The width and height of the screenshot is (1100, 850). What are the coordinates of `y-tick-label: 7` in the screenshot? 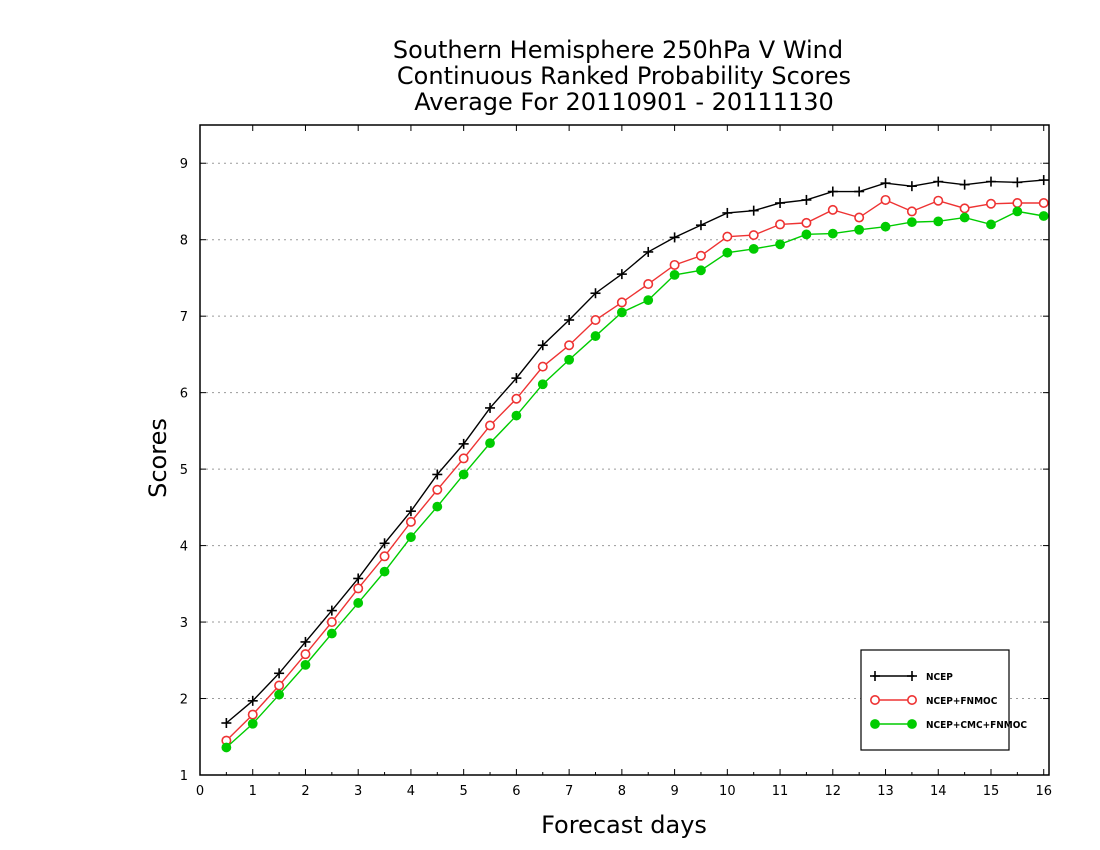 It's located at (184, 317).